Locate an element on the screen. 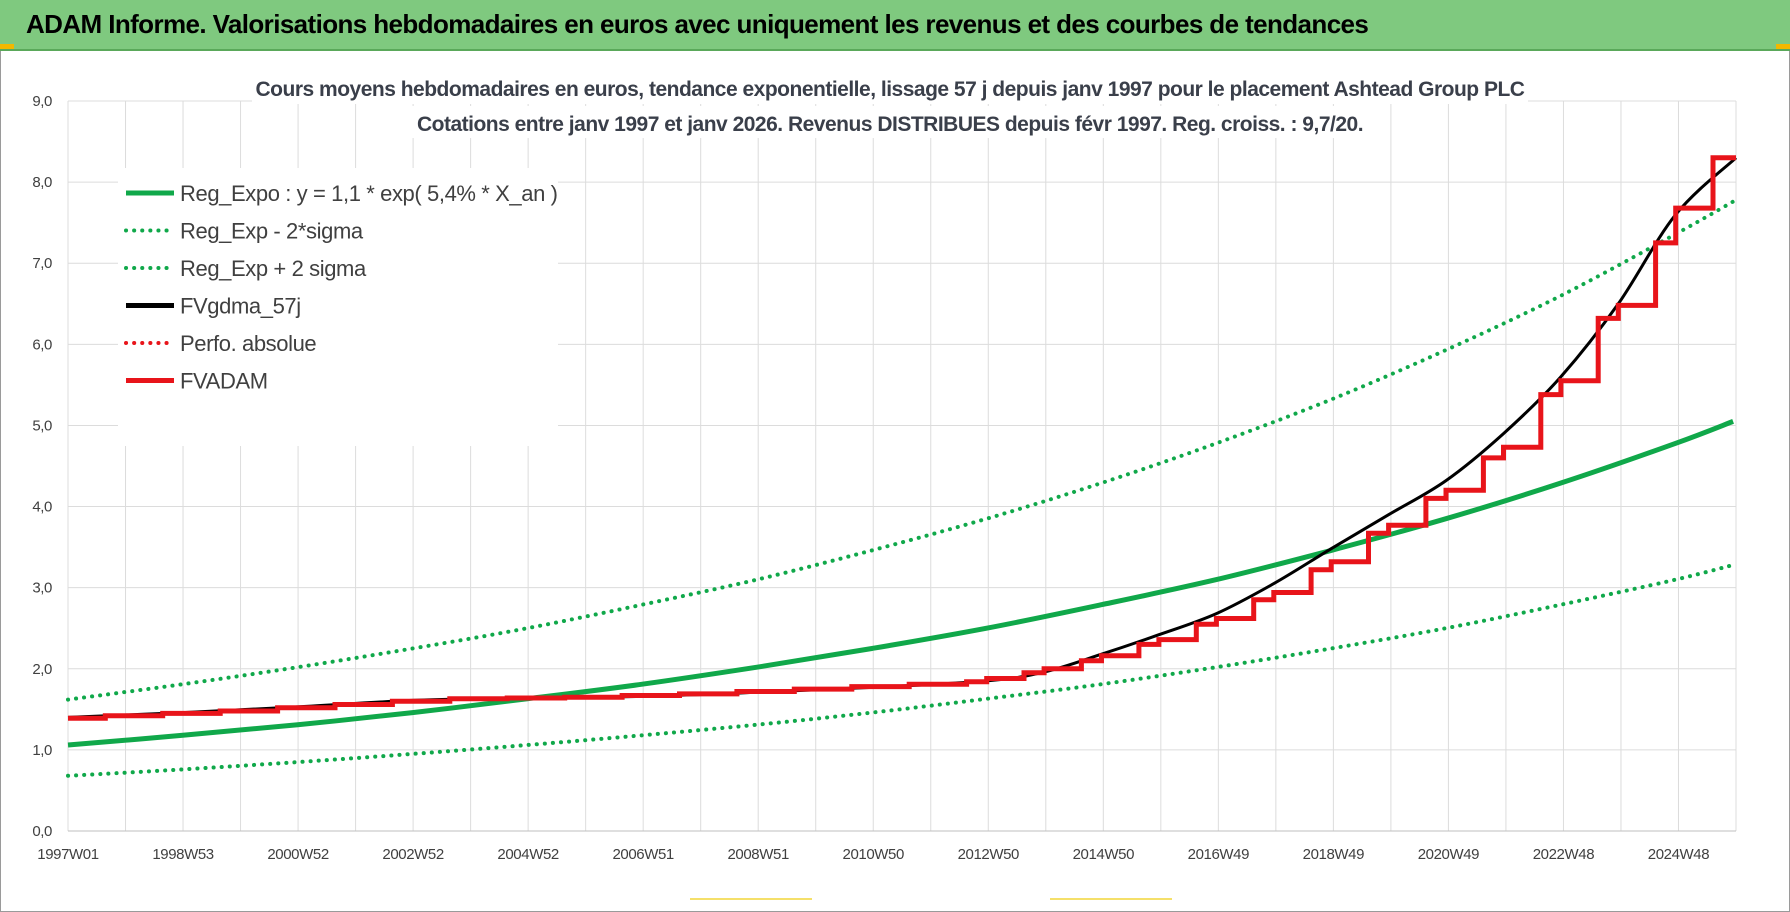  x-tick-label: 2010W50 is located at coordinates (873, 854).